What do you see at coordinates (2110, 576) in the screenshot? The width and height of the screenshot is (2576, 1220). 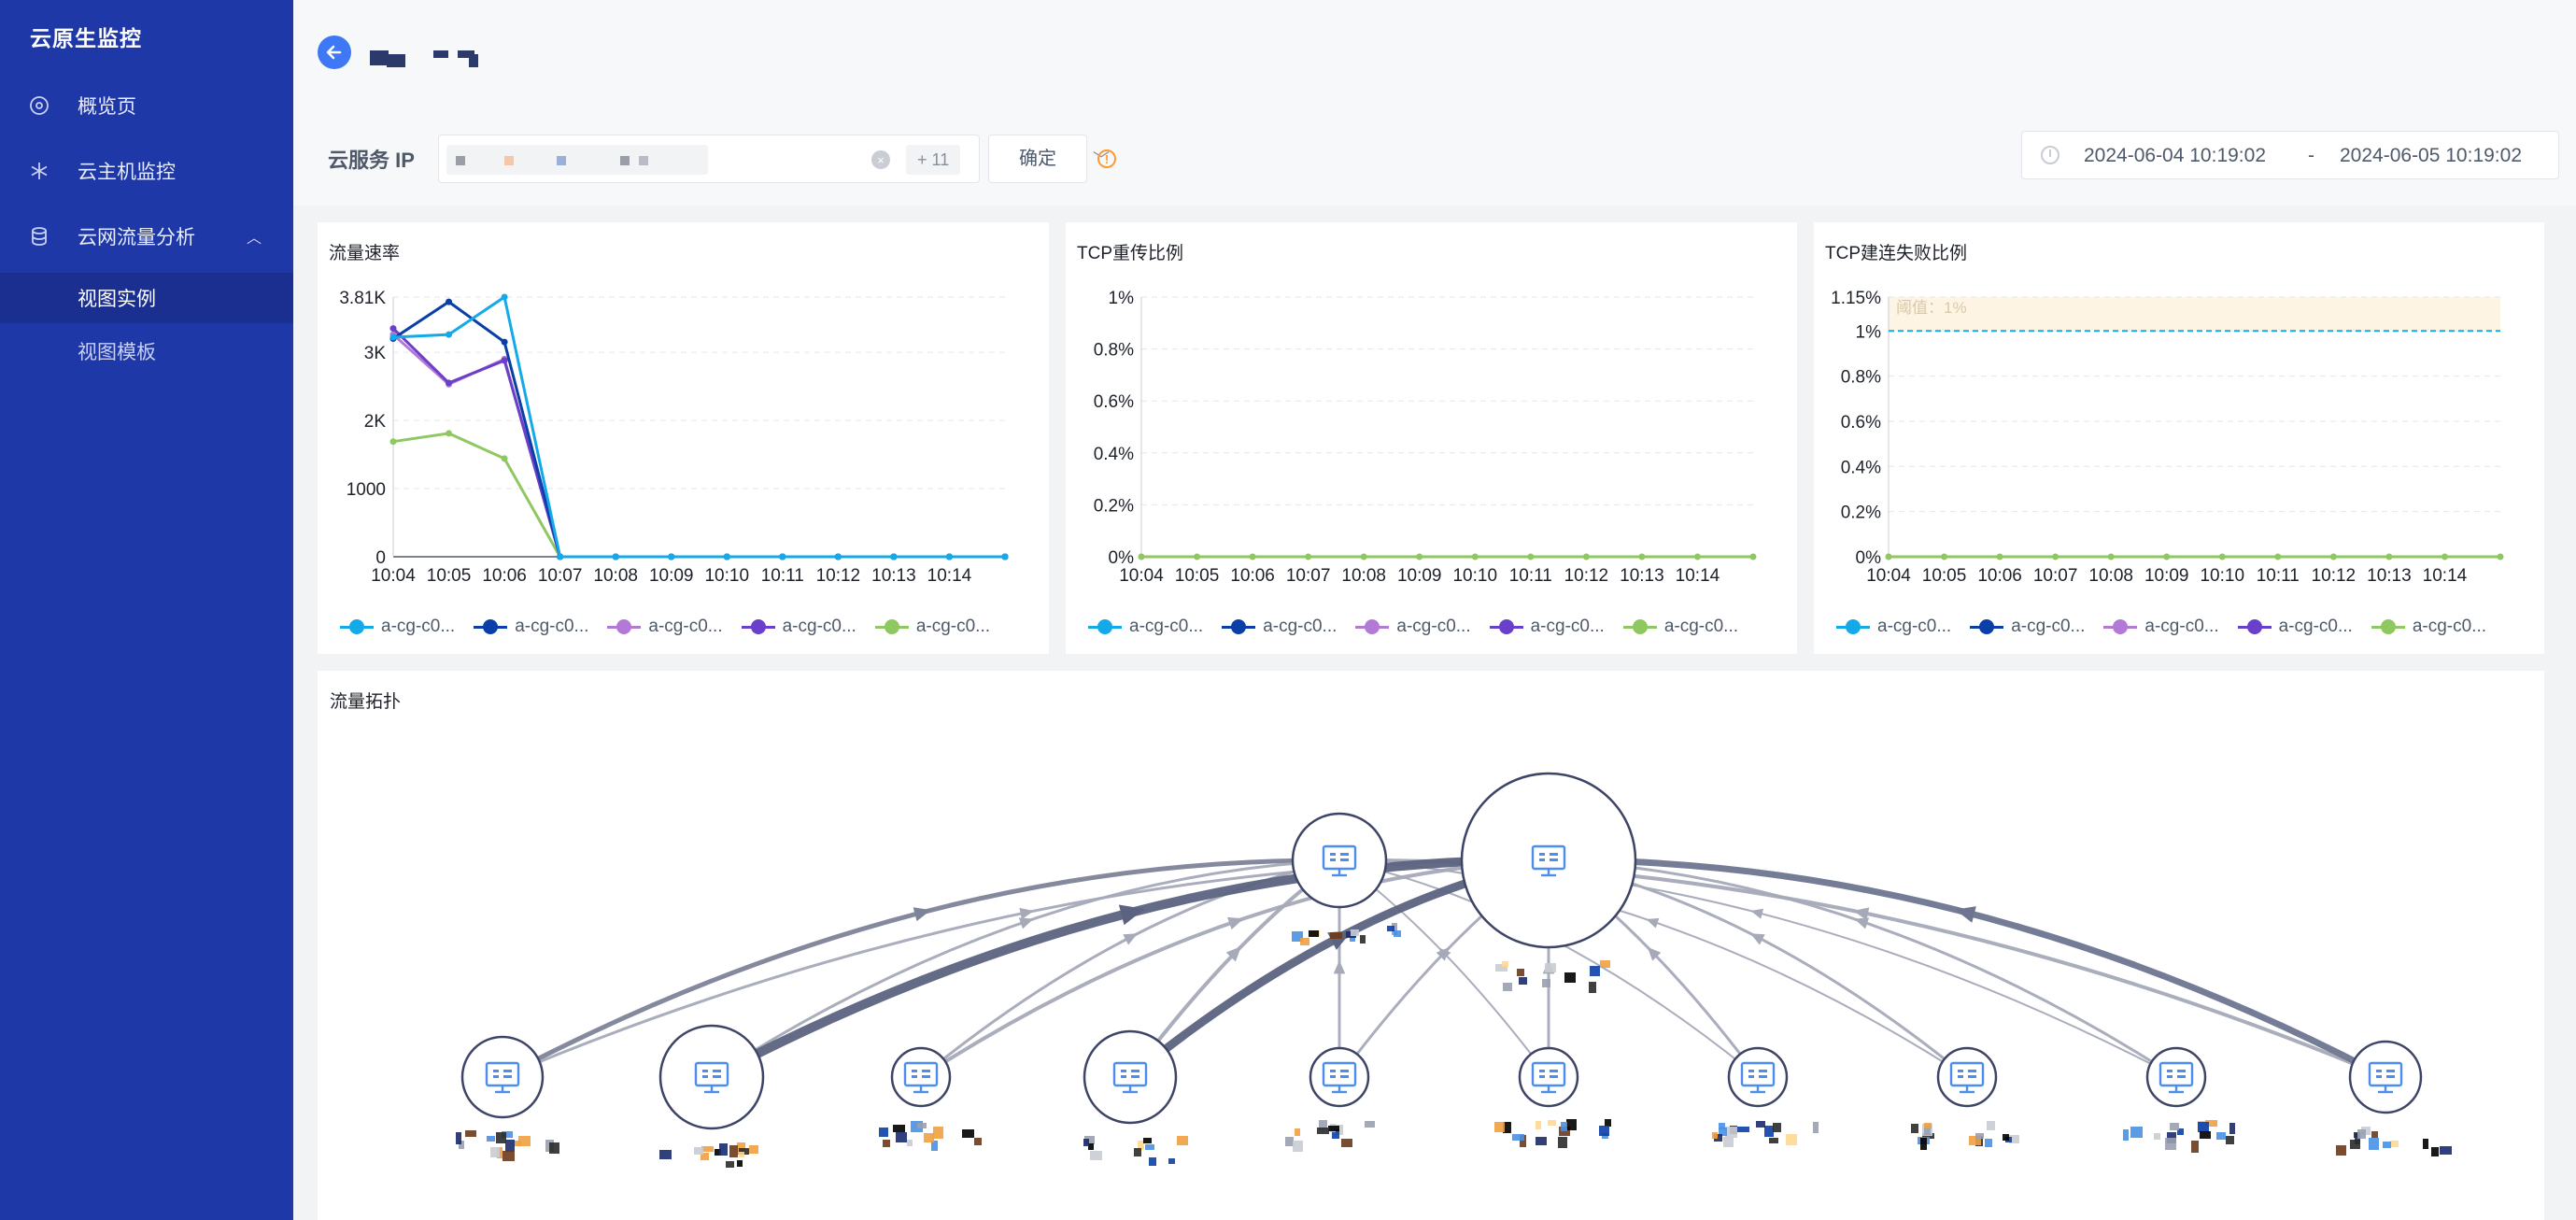 I see `x-tick-label: 10:08` at bounding box center [2110, 576].